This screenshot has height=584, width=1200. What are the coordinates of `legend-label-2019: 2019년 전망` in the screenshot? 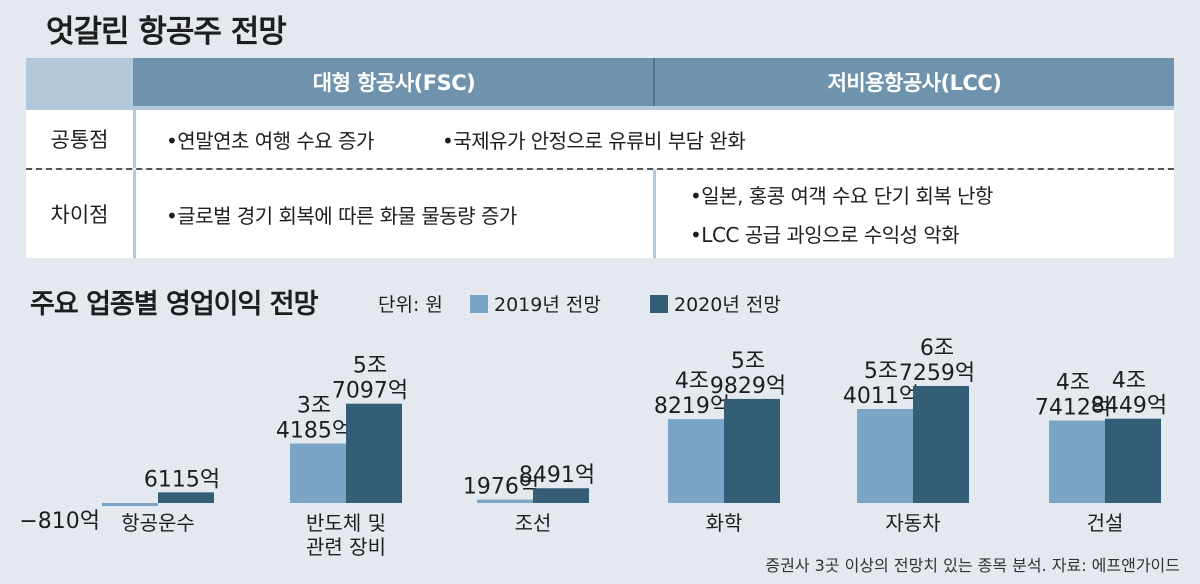 It's located at (547, 305).